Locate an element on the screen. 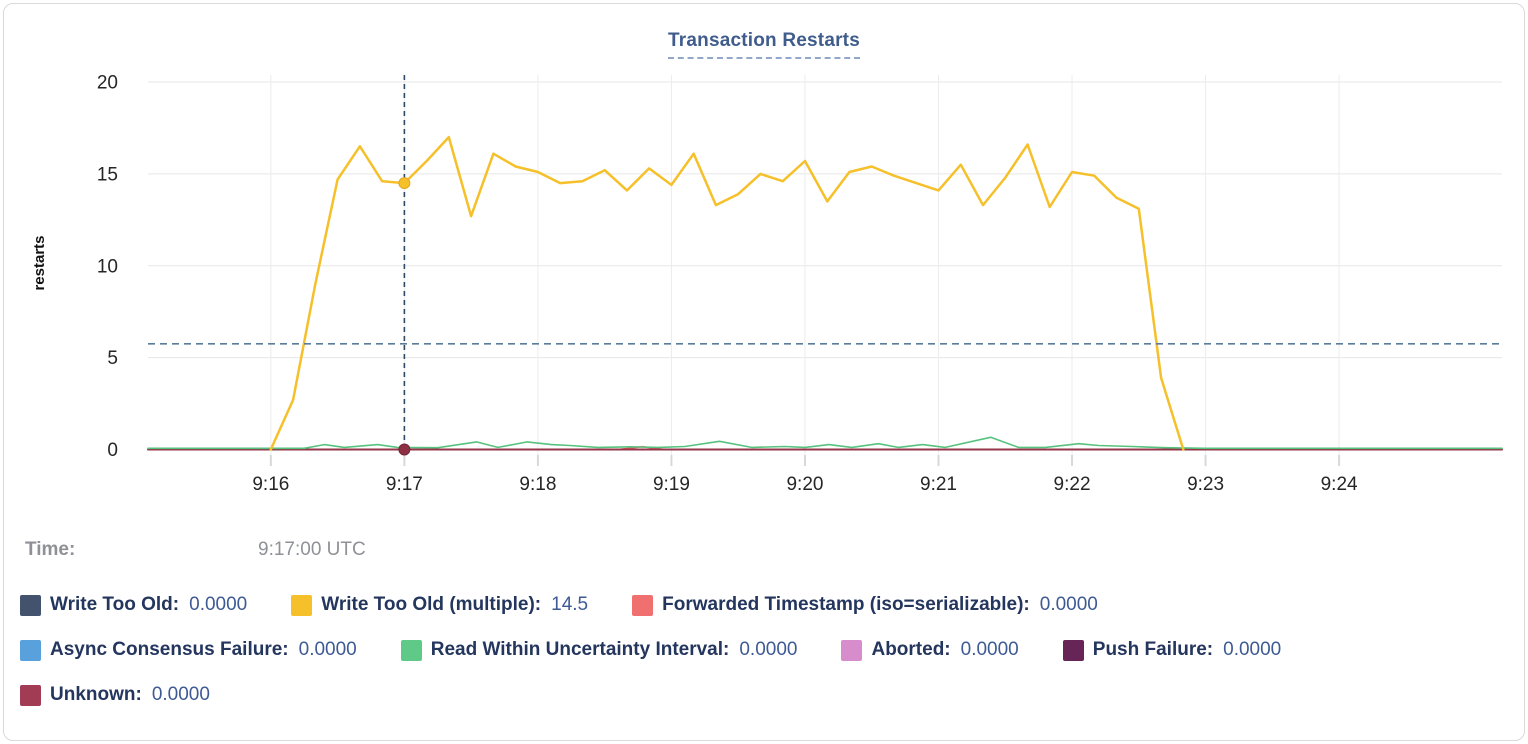 This screenshot has height=744, width=1528. legend-item: Unknown: 0.0000 is located at coordinates (115, 695).